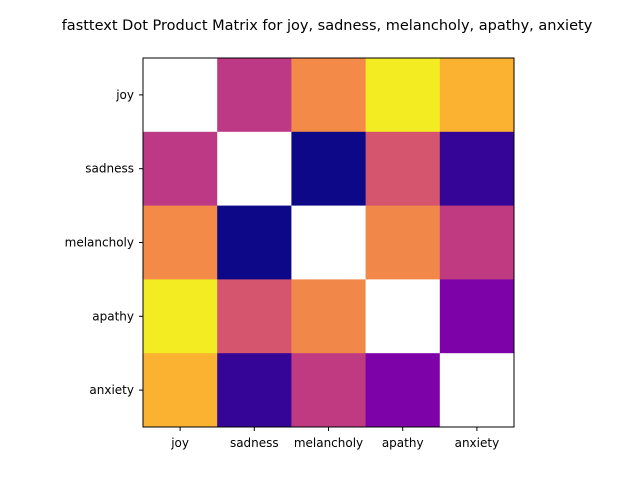 This screenshot has width=640, height=480. Describe the element at coordinates (180, 316) in the screenshot. I see `heatmap-cell-apathy-joy` at that location.